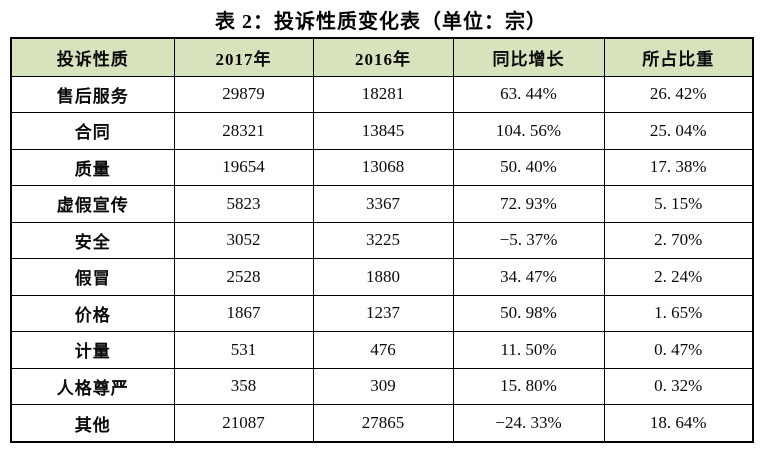  What do you see at coordinates (678, 313) in the screenshot?
I see `share-cell: 1. 65%` at bounding box center [678, 313].